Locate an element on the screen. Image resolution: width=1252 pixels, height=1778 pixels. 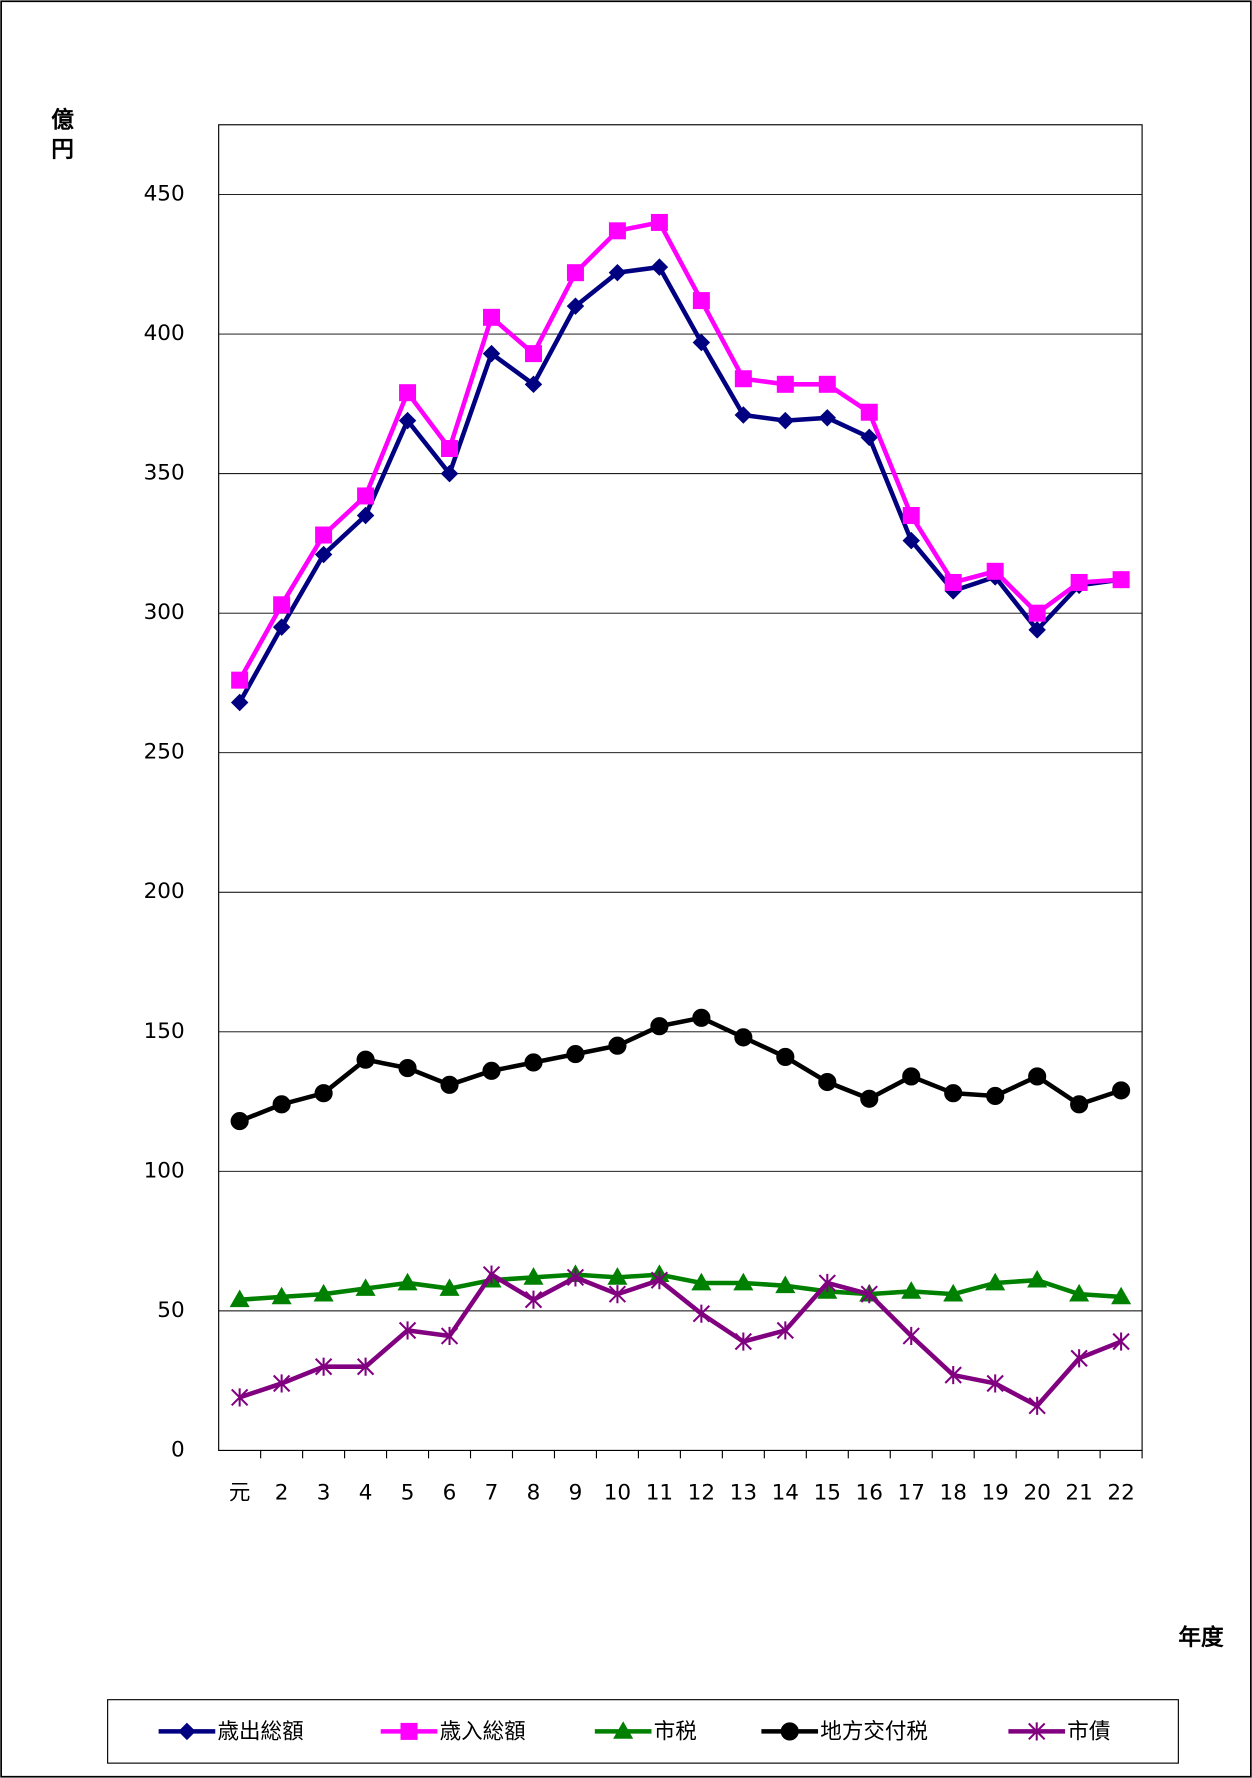
y-tick-label: 200 is located at coordinates (164, 891).